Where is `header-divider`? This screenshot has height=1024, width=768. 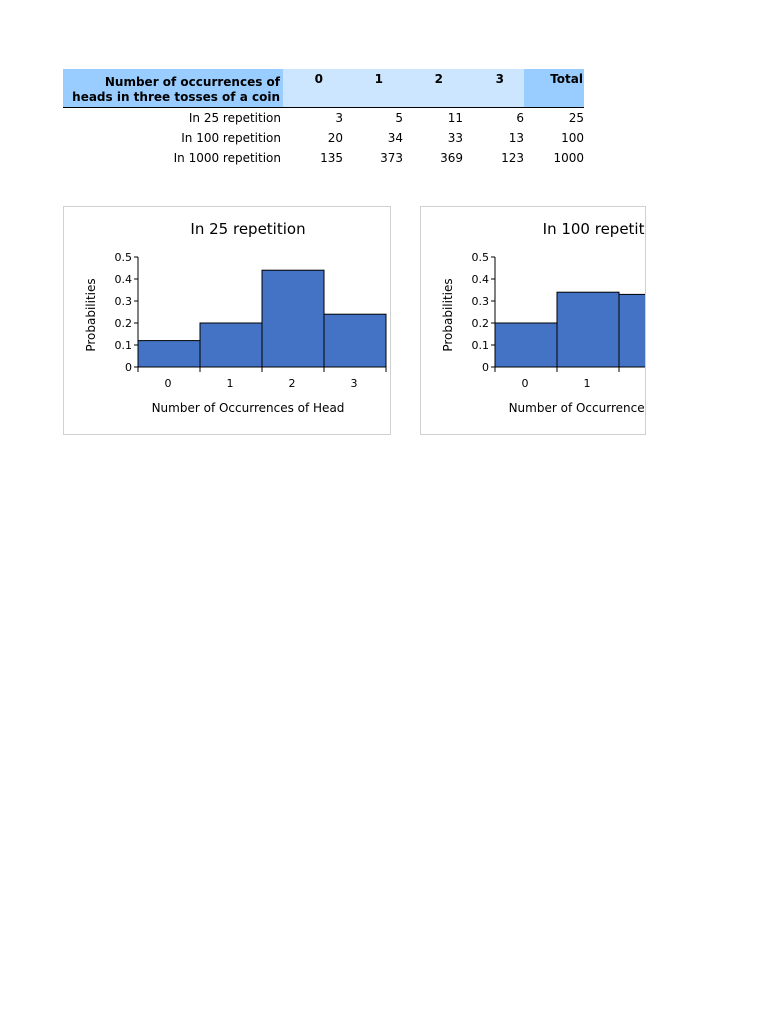 header-divider is located at coordinates (323, 107).